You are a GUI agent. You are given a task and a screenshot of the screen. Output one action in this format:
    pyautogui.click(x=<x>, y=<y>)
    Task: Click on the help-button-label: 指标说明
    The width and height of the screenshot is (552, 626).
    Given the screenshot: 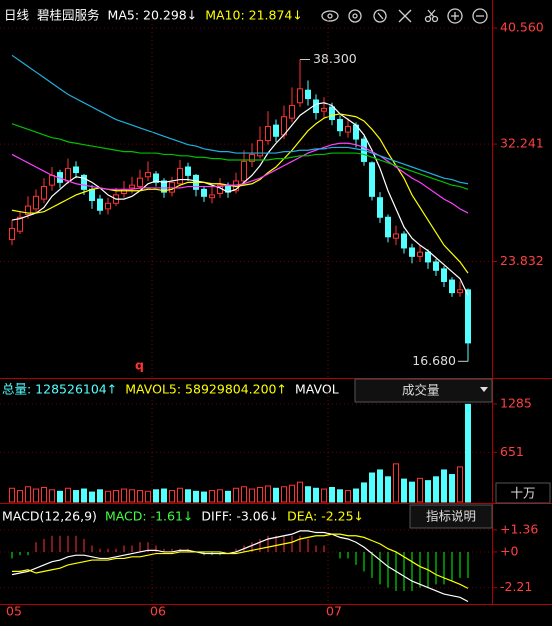 What is the action you would take?
    pyautogui.click(x=451, y=516)
    